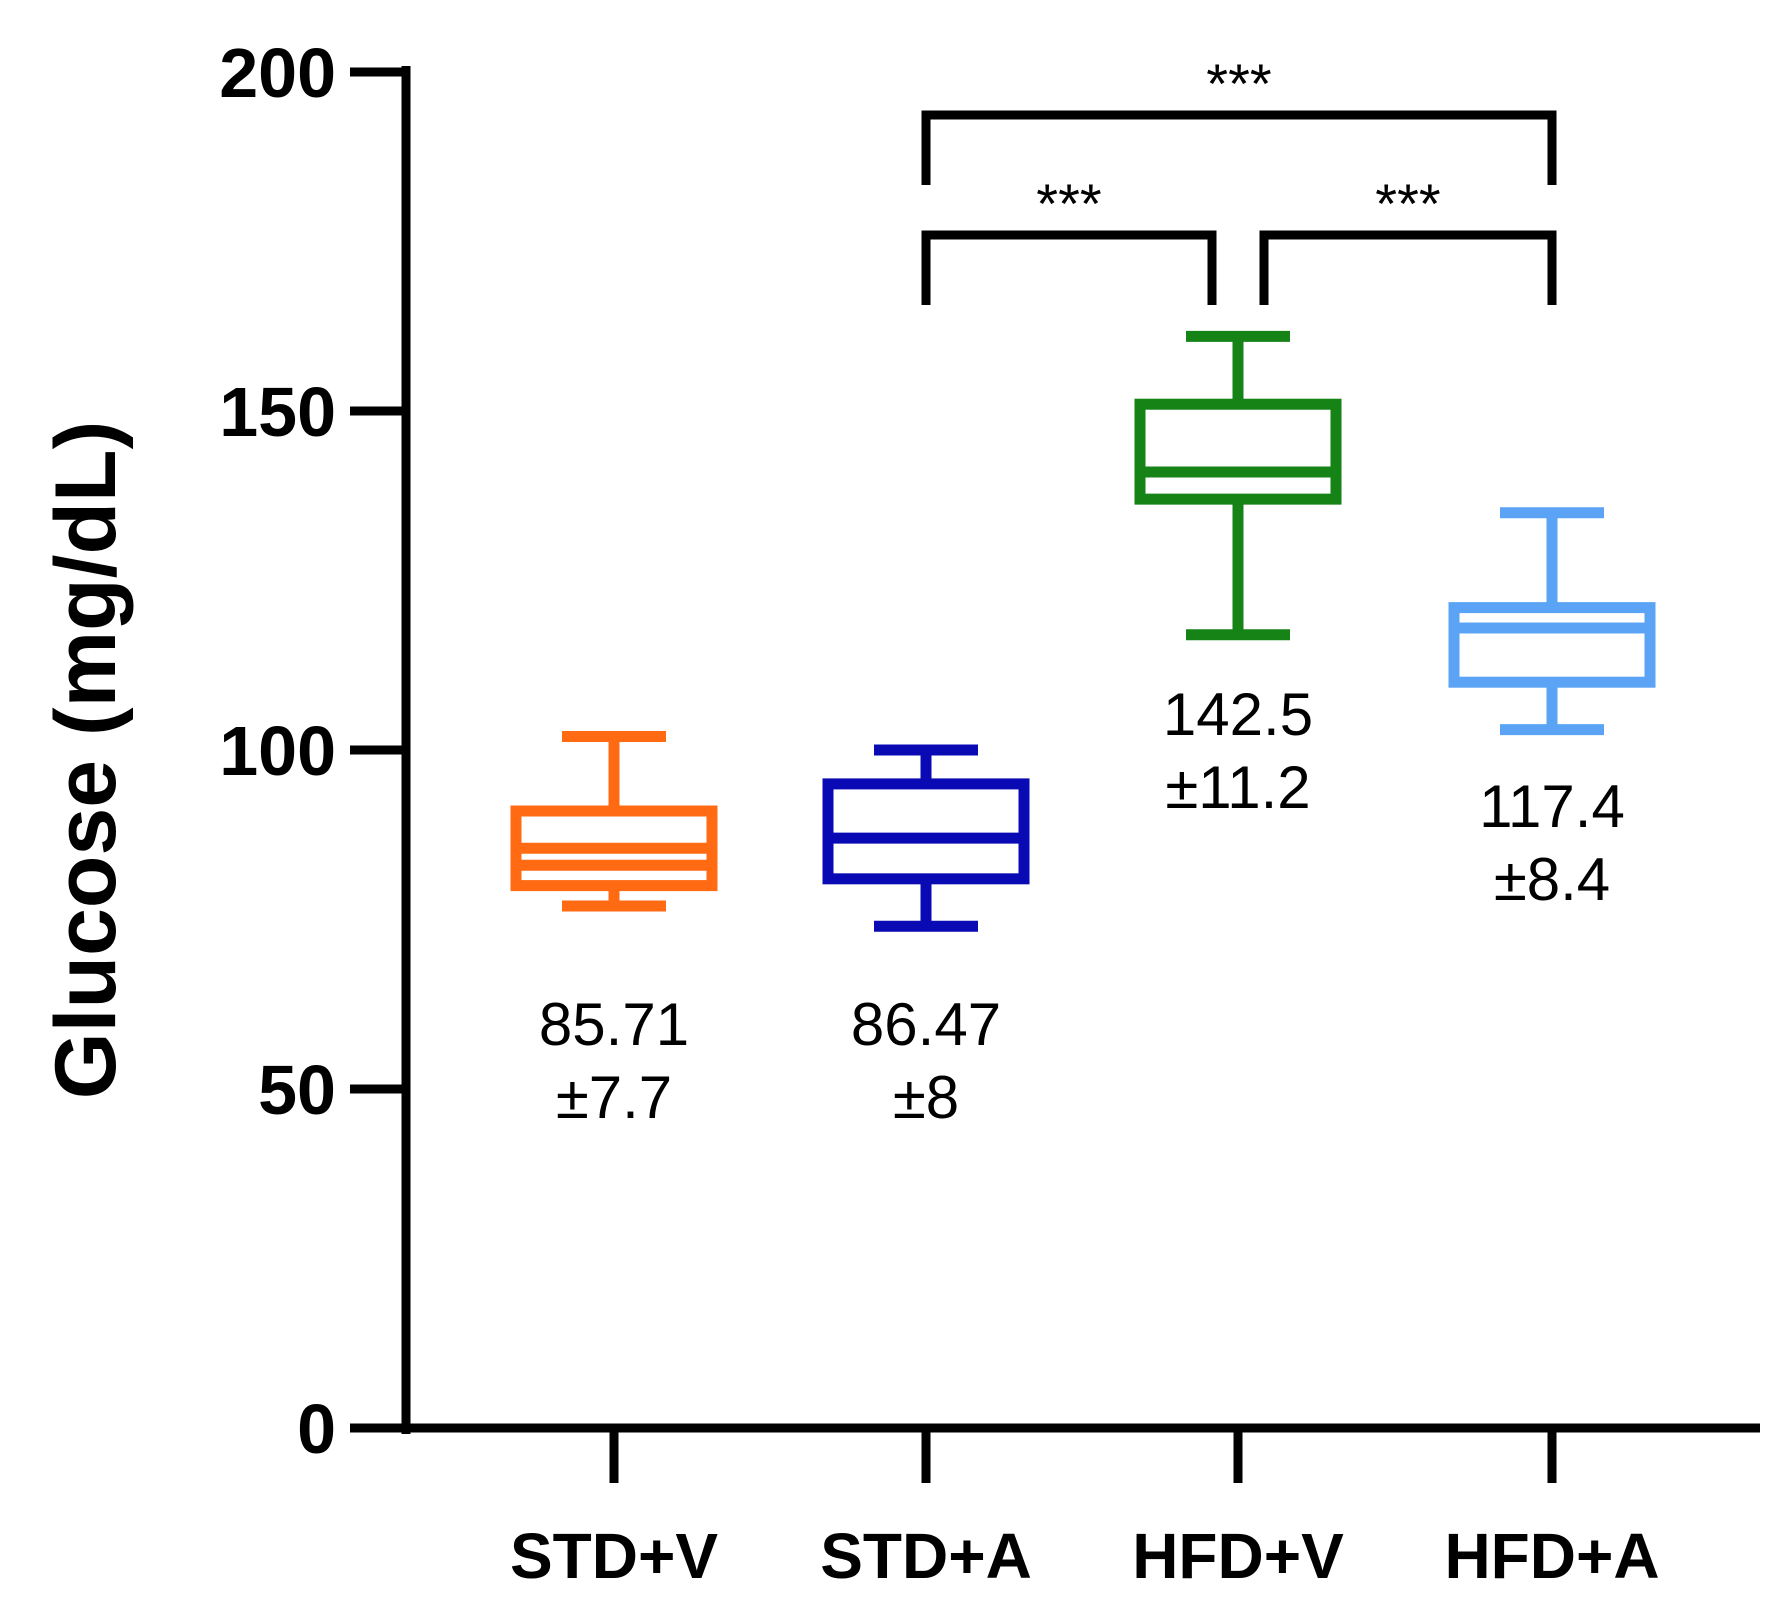 Image resolution: width=1792 pixels, height=1608 pixels. I want to click on bracket-STD+A-HFD+A: ***, so click(1239, 118).